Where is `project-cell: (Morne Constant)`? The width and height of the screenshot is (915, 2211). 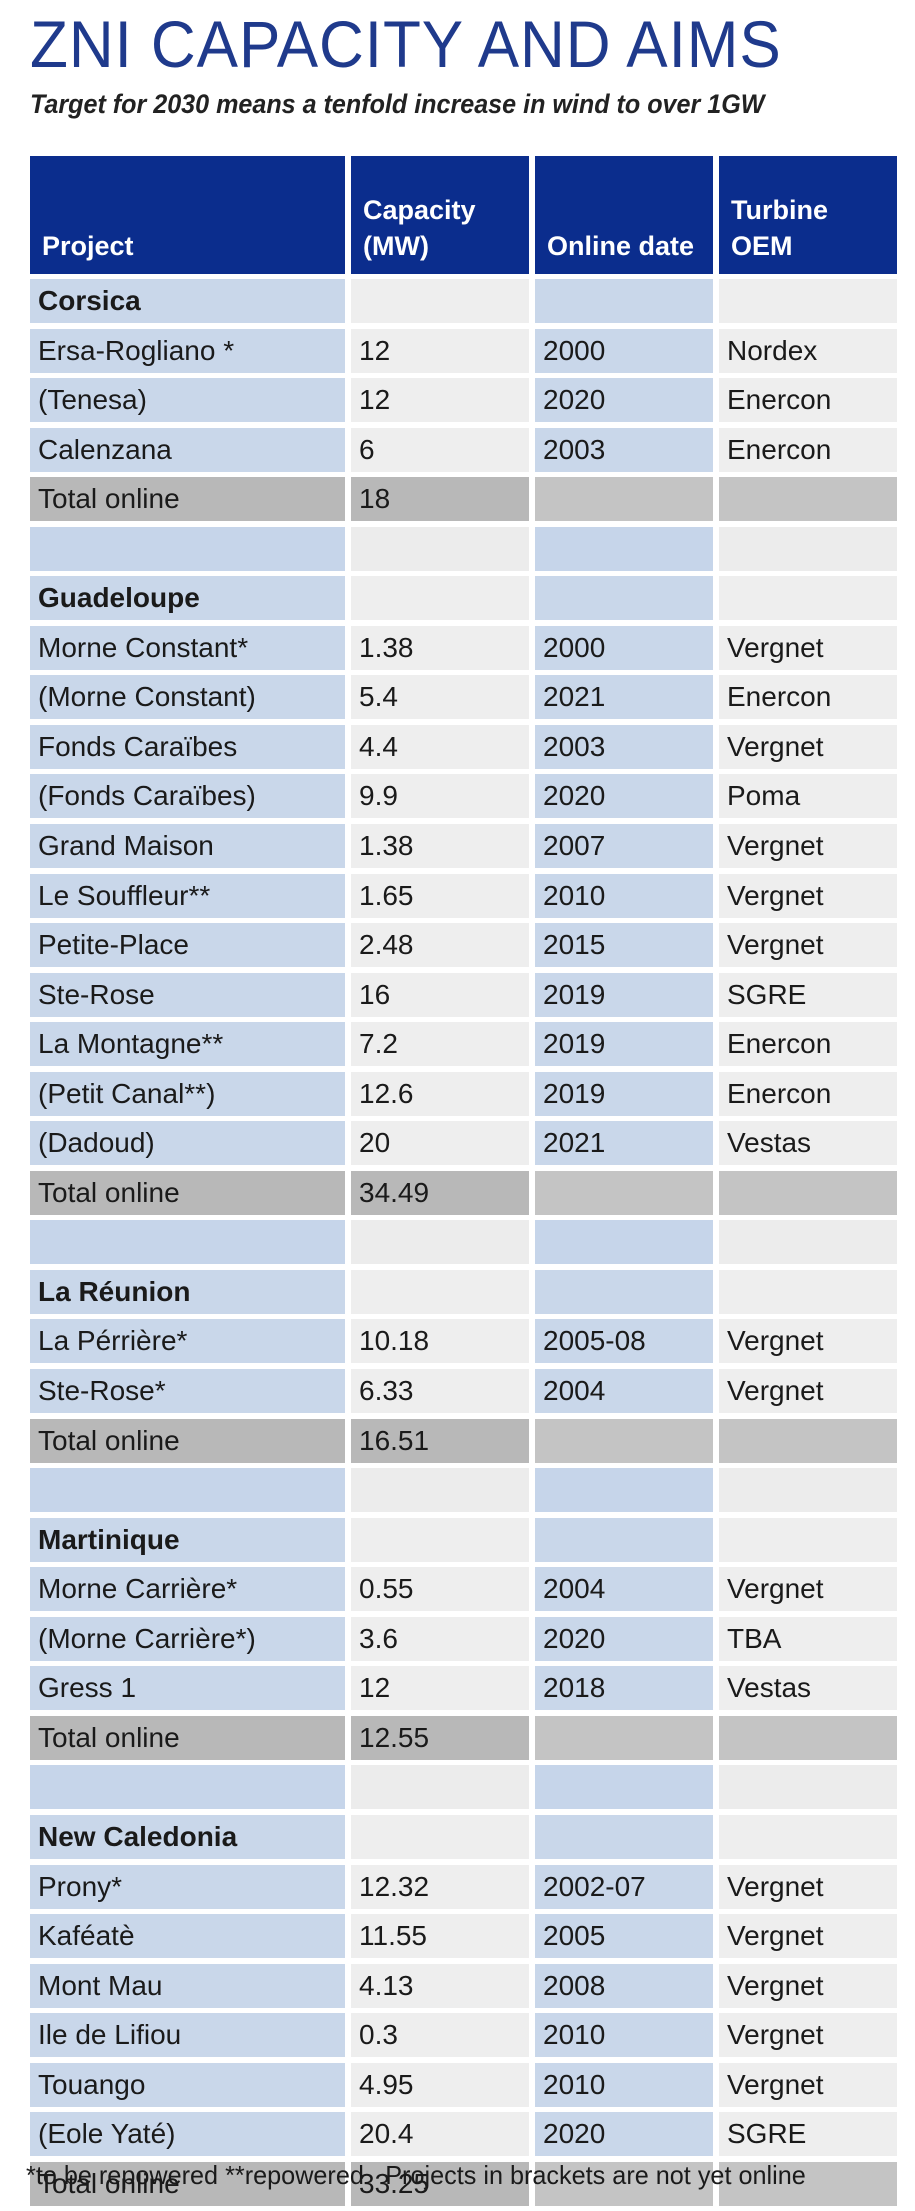
project-cell: (Morne Constant) is located at coordinates (187, 697).